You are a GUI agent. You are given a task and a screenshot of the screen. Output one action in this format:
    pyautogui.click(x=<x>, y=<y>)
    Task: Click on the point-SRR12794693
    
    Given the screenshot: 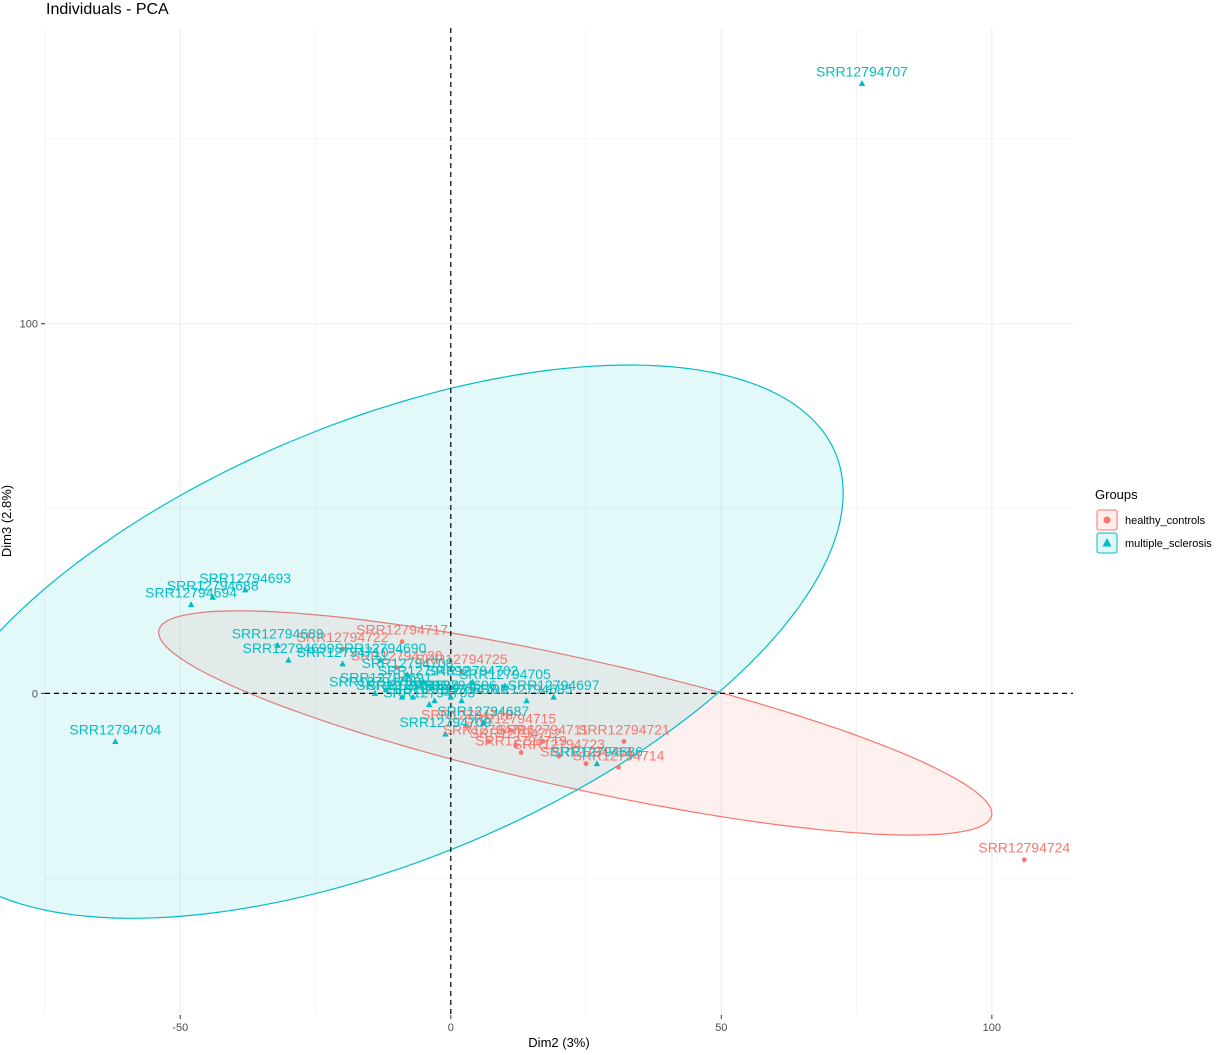 What is the action you would take?
    pyautogui.click(x=245, y=589)
    